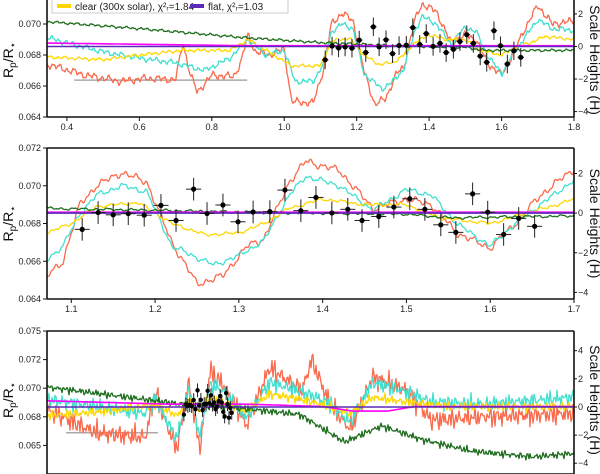 Image resolution: width=600 pixels, height=474 pixels. What do you see at coordinates (593, 400) in the screenshot?
I see `y2-axis-label: Scale Heights (H)` at bounding box center [593, 400].